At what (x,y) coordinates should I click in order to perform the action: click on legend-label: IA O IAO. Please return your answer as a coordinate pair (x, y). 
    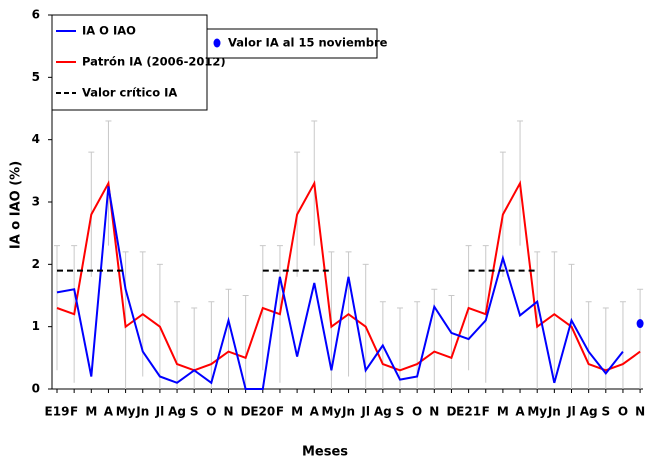
    Looking at the image, I should click on (109, 31).